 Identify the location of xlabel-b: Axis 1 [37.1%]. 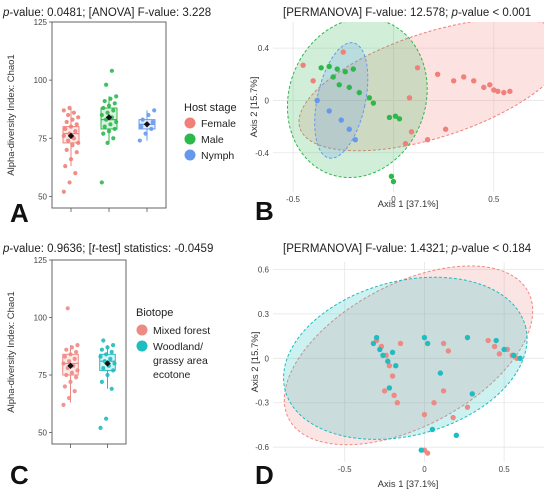
(408, 204).